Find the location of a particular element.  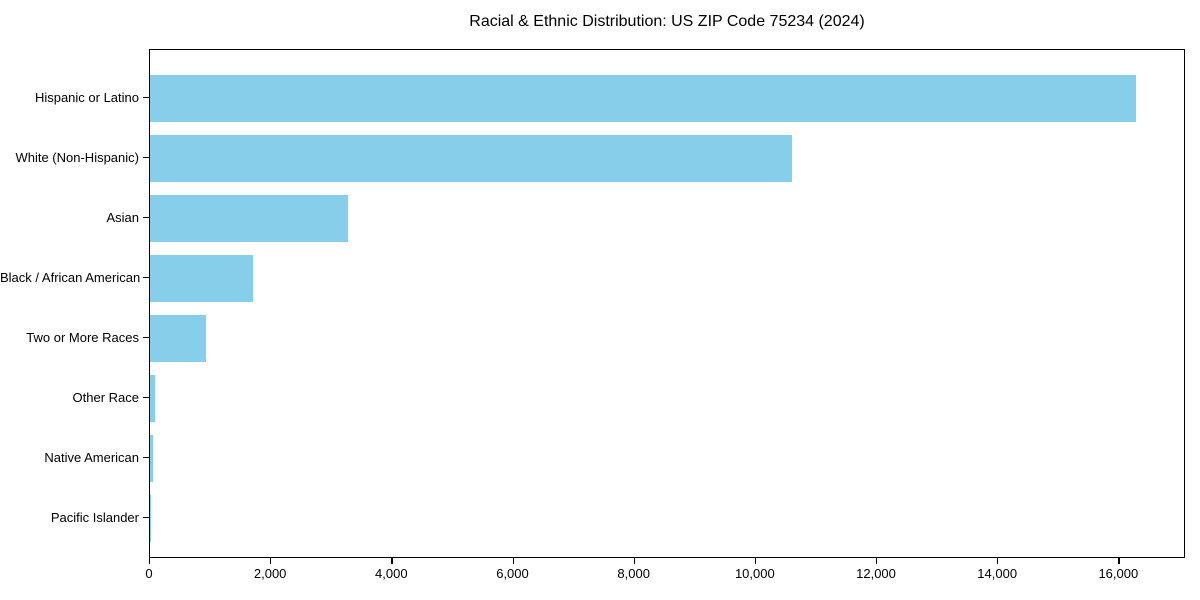

bar-pacific-islander is located at coordinates (150, 518).